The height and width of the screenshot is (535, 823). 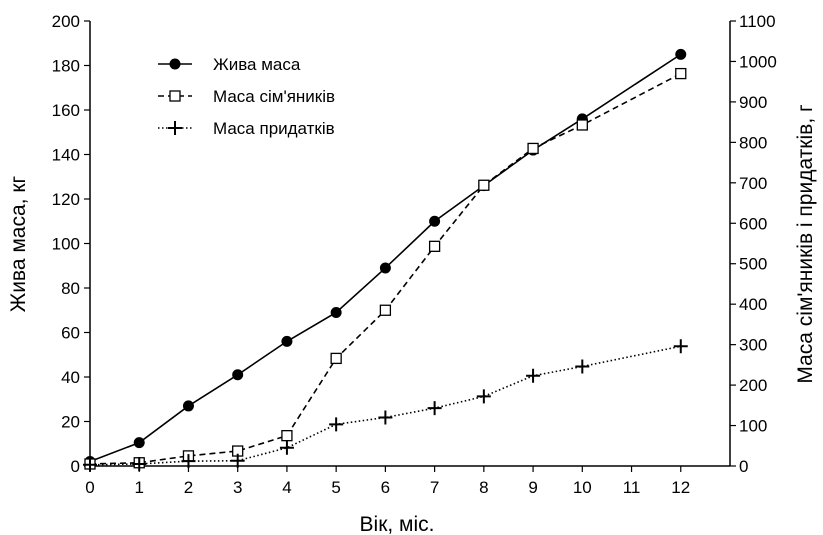 What do you see at coordinates (66, 21) in the screenshot?
I see `left-y-tick-label: 200` at bounding box center [66, 21].